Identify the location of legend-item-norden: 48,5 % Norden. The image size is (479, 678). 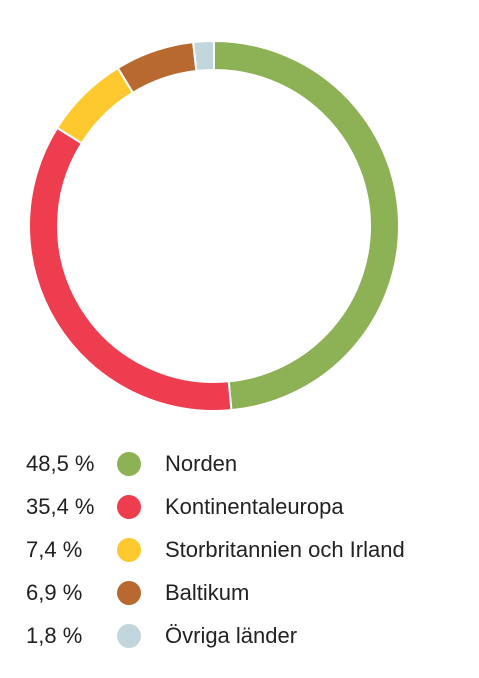
(239, 464).